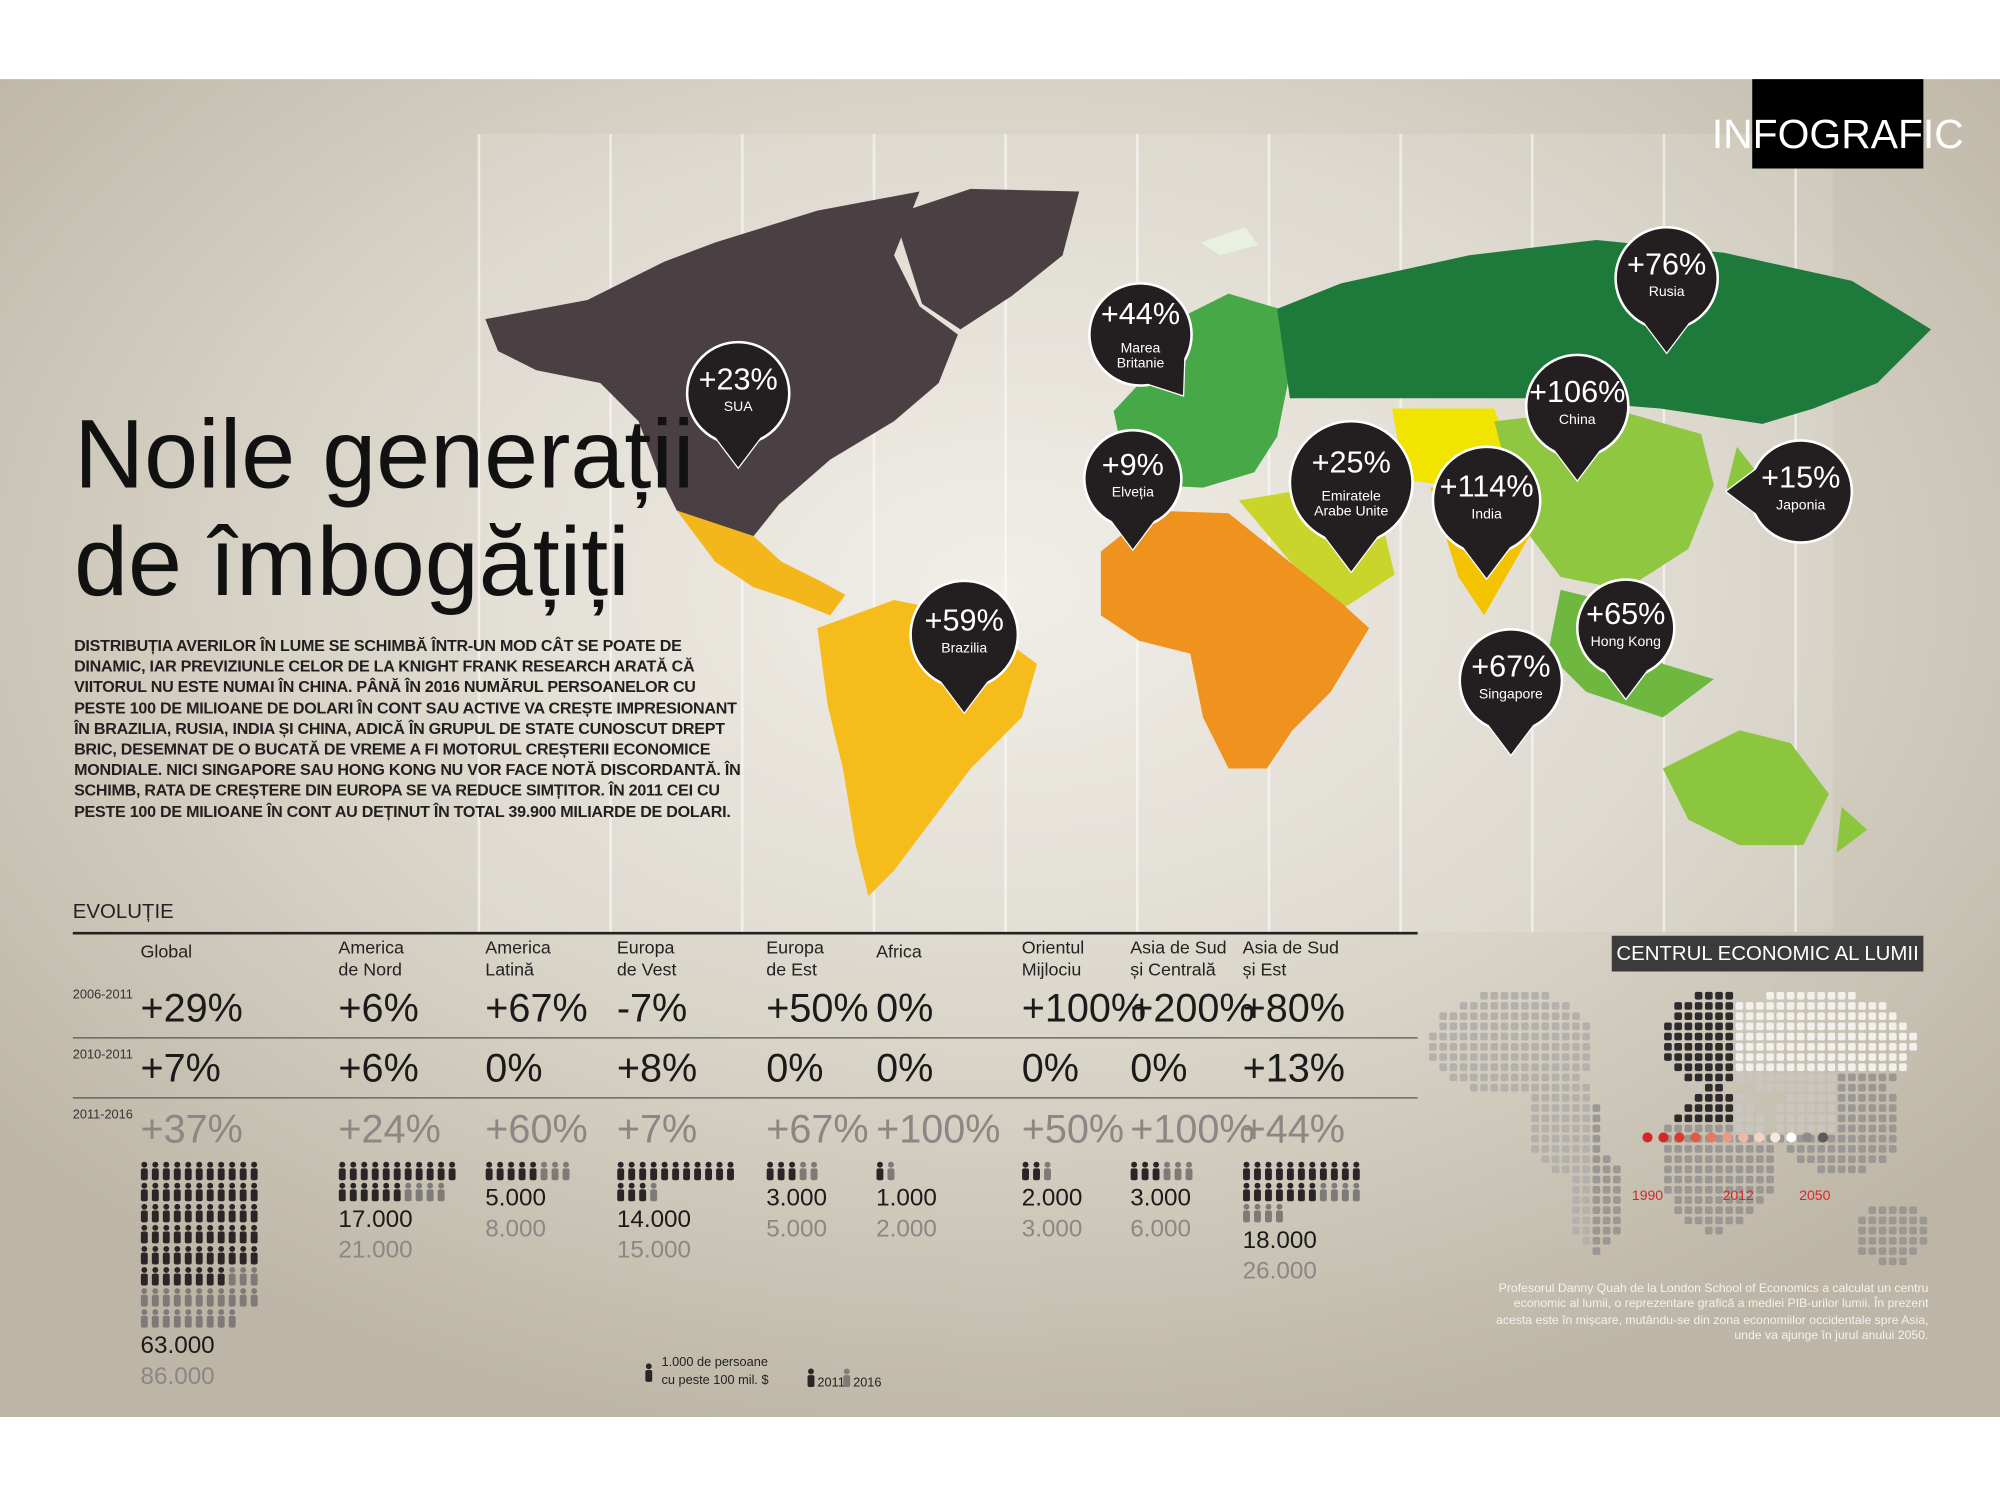 The width and height of the screenshot is (2000, 1500). Describe the element at coordinates (166, 951) in the screenshot. I see `column-header: Global` at that location.